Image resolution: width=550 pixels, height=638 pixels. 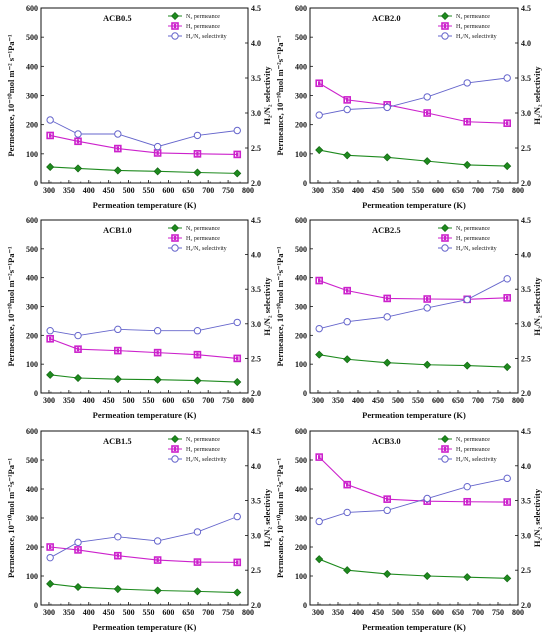 I want to click on series-line-diamond, so click(x=144, y=588).